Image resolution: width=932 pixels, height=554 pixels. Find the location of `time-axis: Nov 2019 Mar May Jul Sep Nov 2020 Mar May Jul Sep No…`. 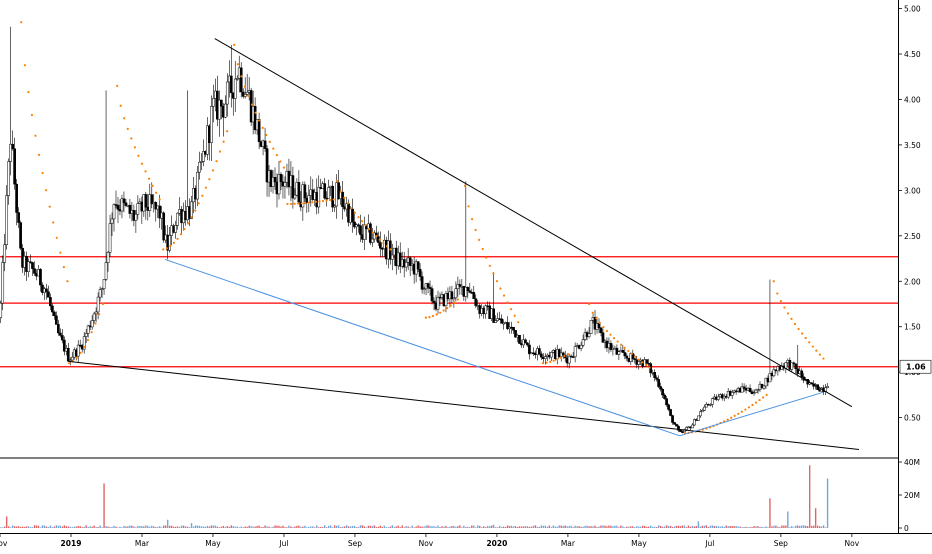

time-axis: Nov 2019 Mar May Jul Sep Nov 2020 Mar May Jul Sep No… is located at coordinates (430, 540).